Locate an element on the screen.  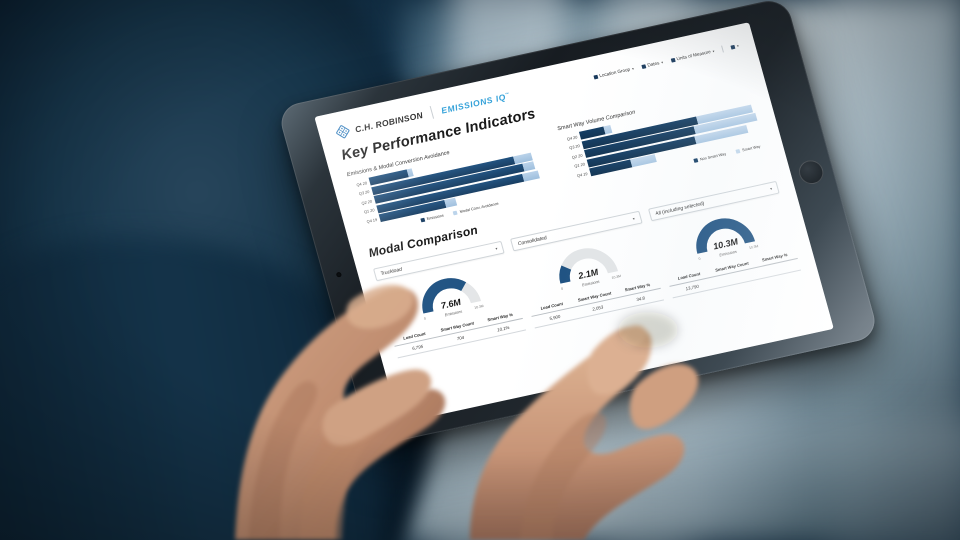
nav-divider is located at coordinates (723, 49).